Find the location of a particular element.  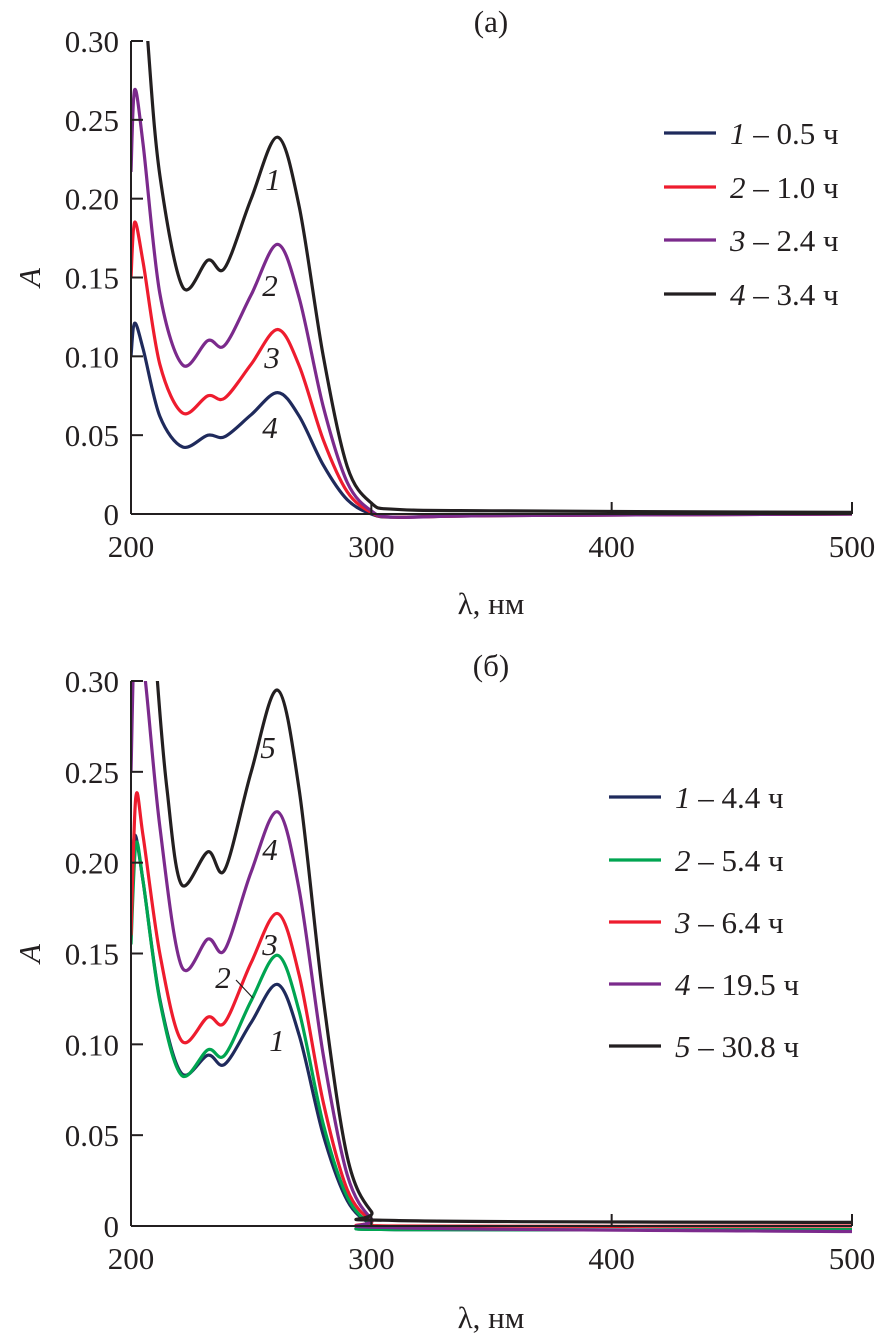

legend-label: 4 – 3.4 ч is located at coordinates (784, 294).